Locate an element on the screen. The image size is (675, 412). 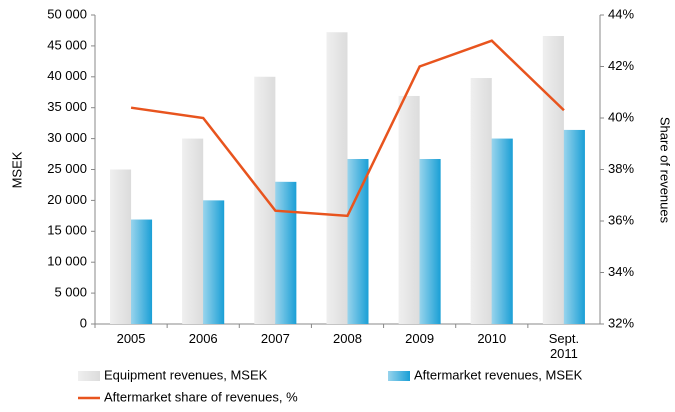
y-tick-label: 10 000 is located at coordinates (67, 261).